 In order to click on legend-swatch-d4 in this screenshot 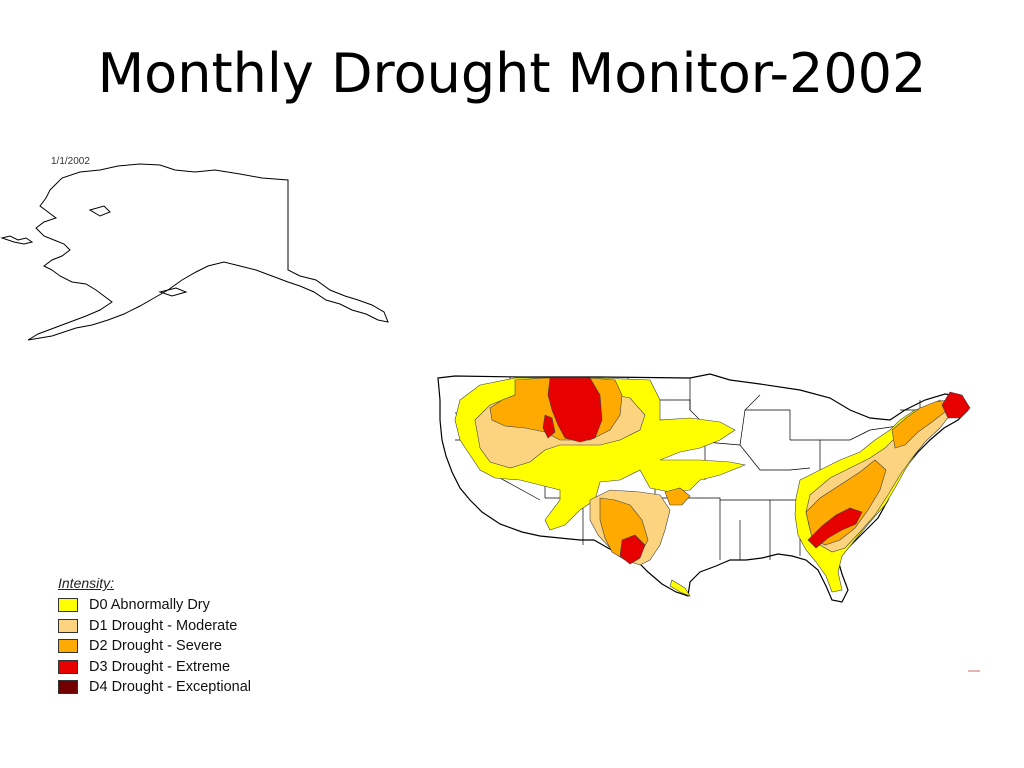, I will do `click(68, 687)`.